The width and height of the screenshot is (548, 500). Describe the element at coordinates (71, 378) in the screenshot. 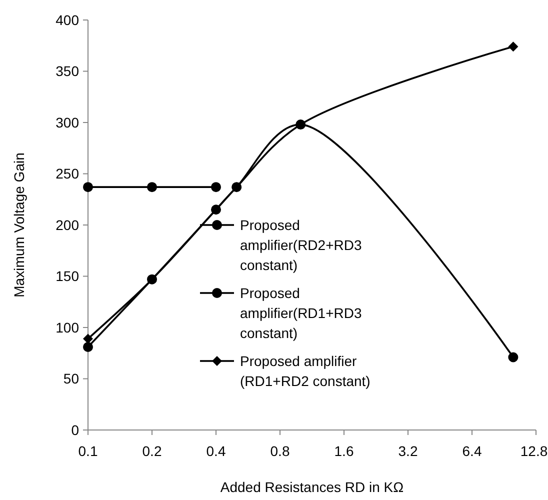

I see `y-tick-label: 50` at that location.